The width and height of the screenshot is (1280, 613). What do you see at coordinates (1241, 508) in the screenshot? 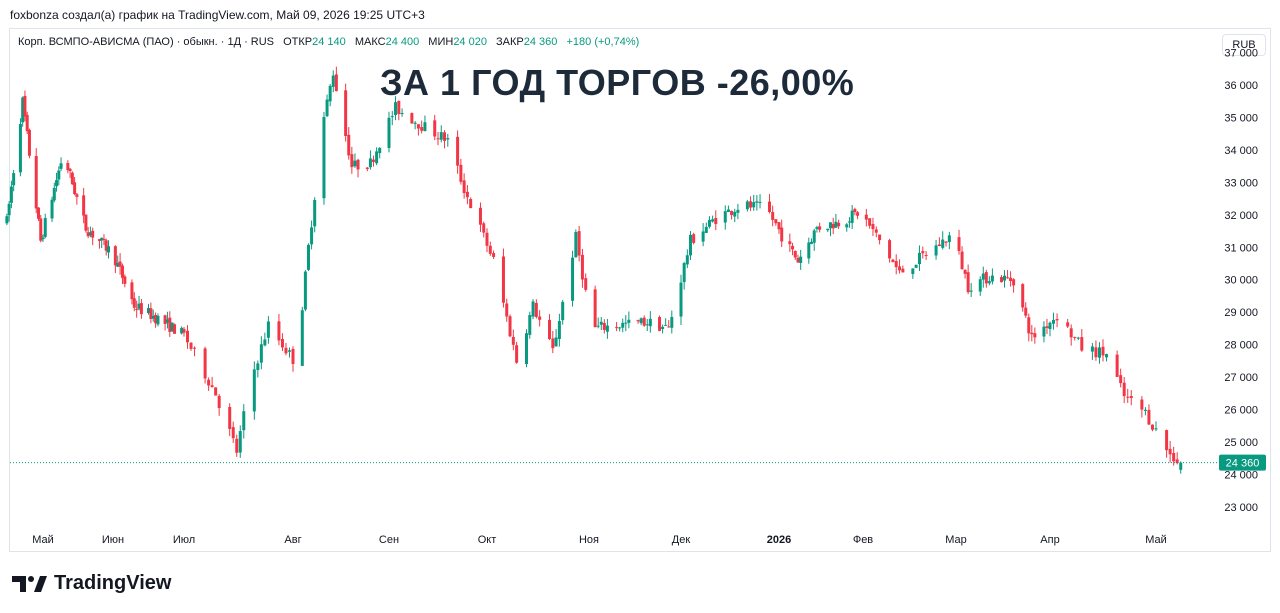
I see `y-tick-label: 23 000` at bounding box center [1241, 508].